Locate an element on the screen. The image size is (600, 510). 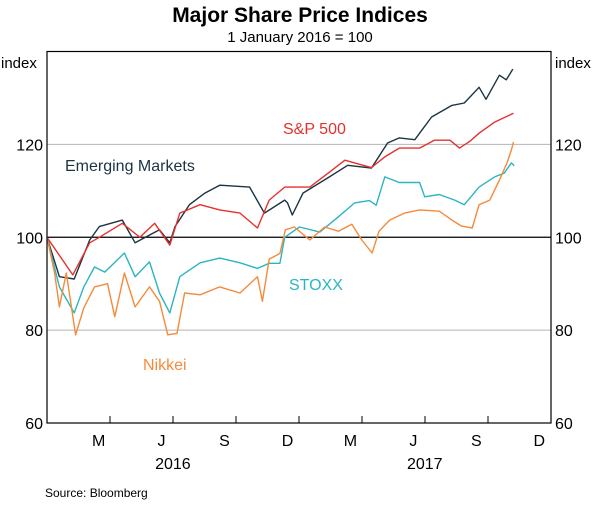
series-label-sp500: S&P 500 is located at coordinates (314, 129).